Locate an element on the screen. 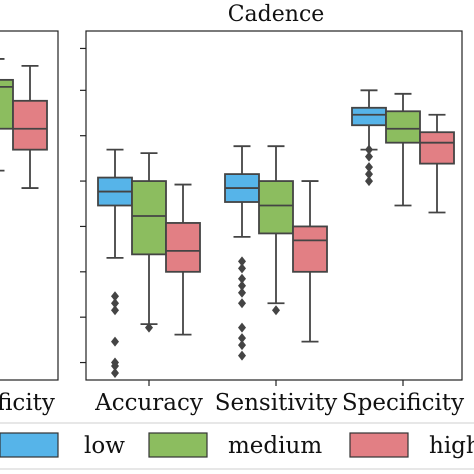 The height and width of the screenshot is (474, 474). box-specificity-medium is located at coordinates (403, 149).